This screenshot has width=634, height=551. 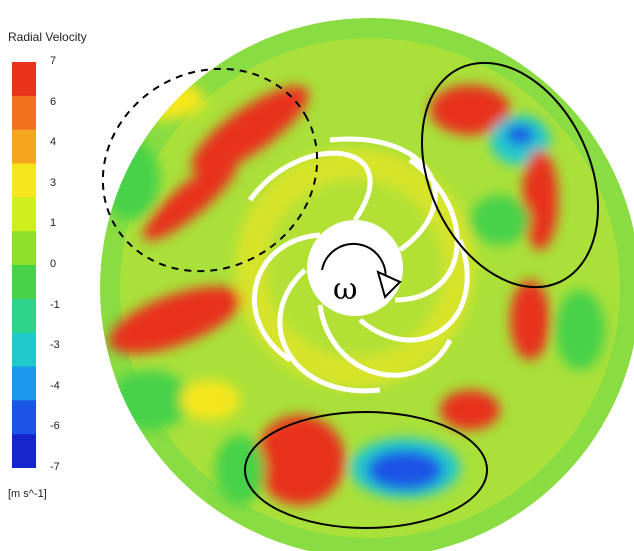 What do you see at coordinates (510, 175) in the screenshot?
I see `highlight-ellipse-upper-right` at bounding box center [510, 175].